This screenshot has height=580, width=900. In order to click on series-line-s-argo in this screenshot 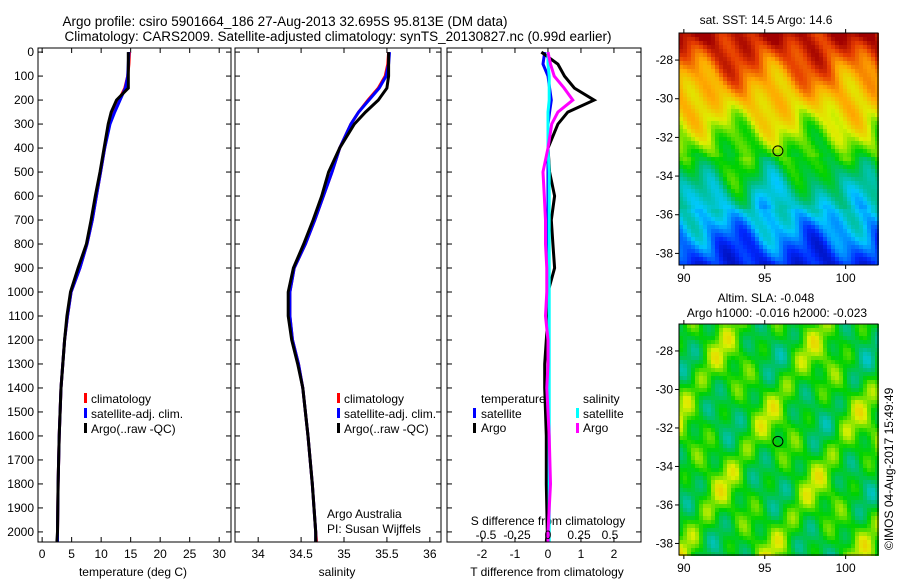, I will do `click(558, 296)`.